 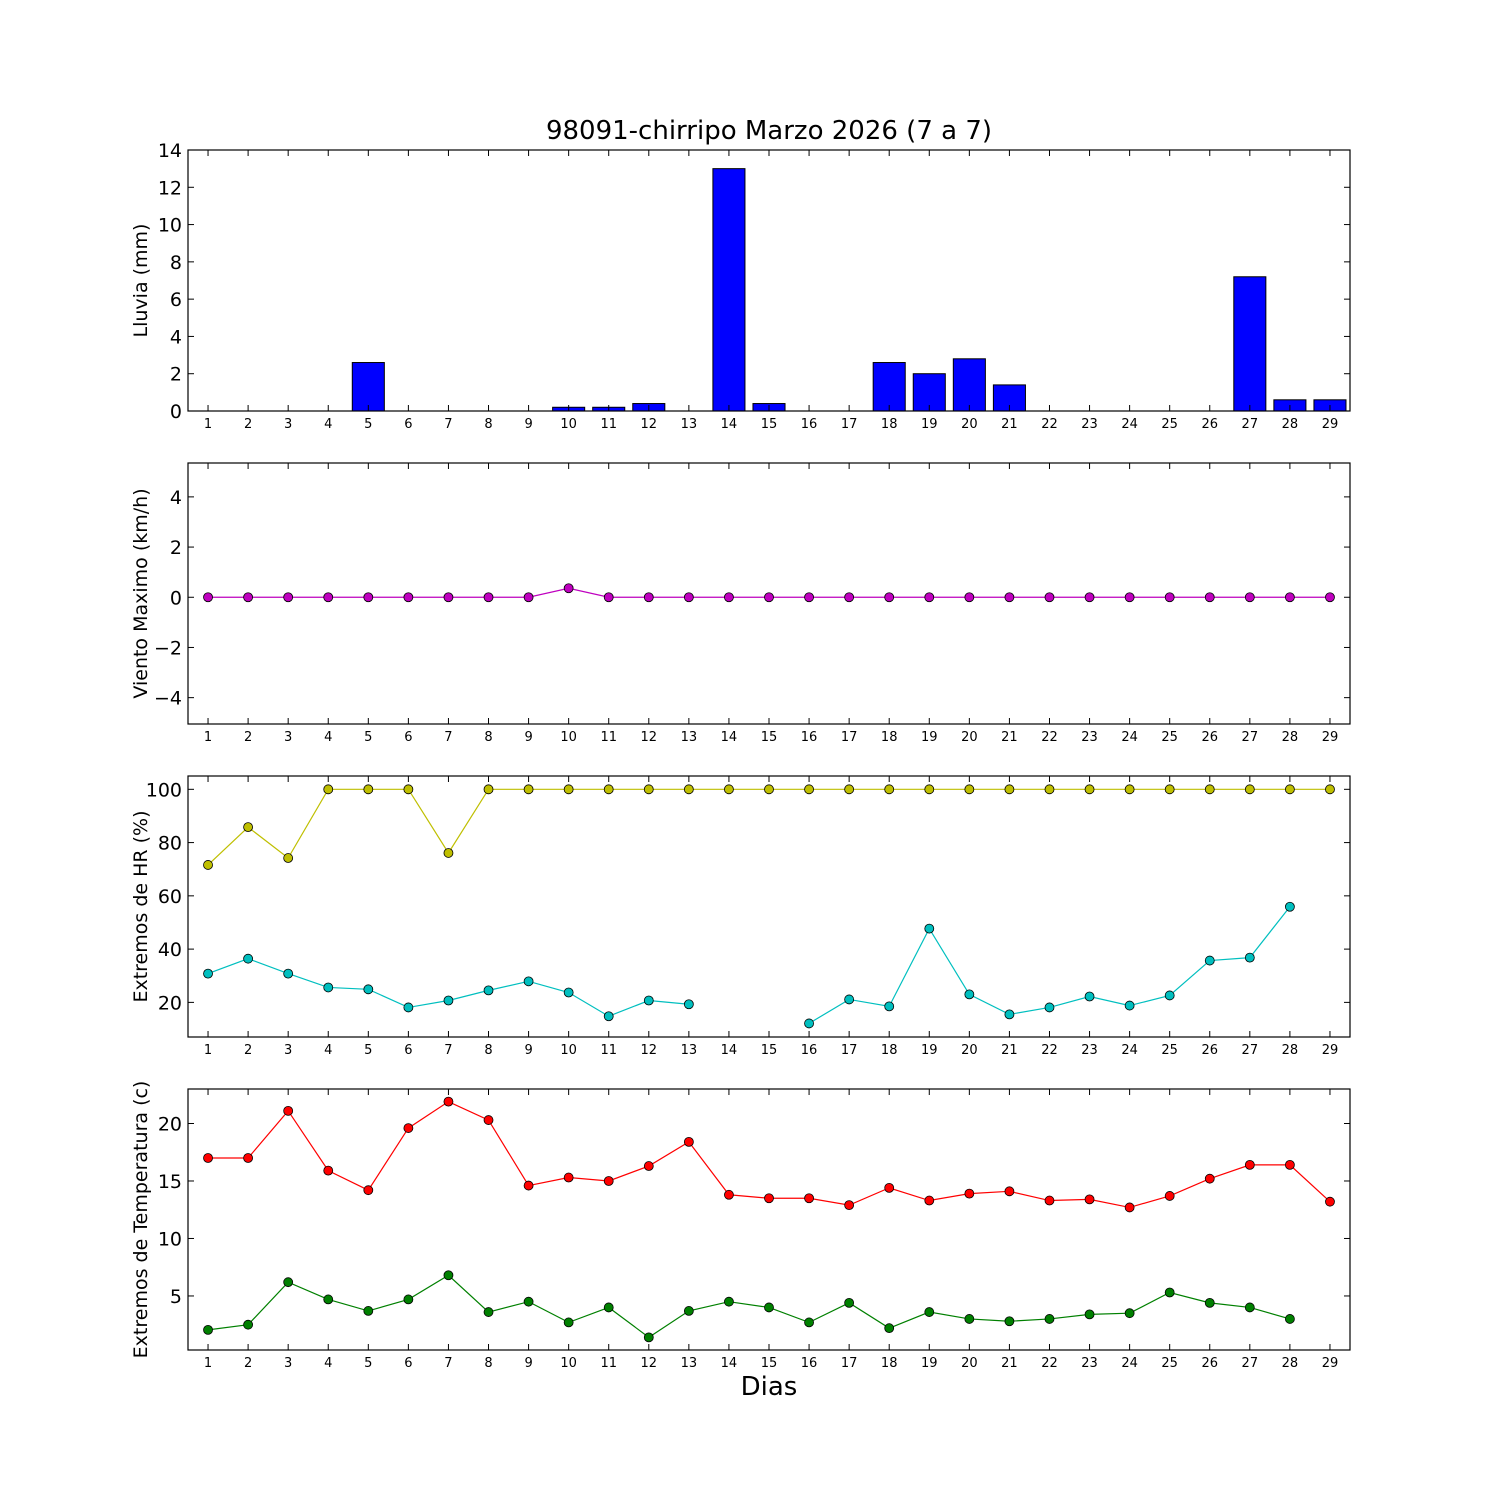 What do you see at coordinates (448, 1363) in the screenshot?
I see `x-tick-label: 7` at bounding box center [448, 1363].